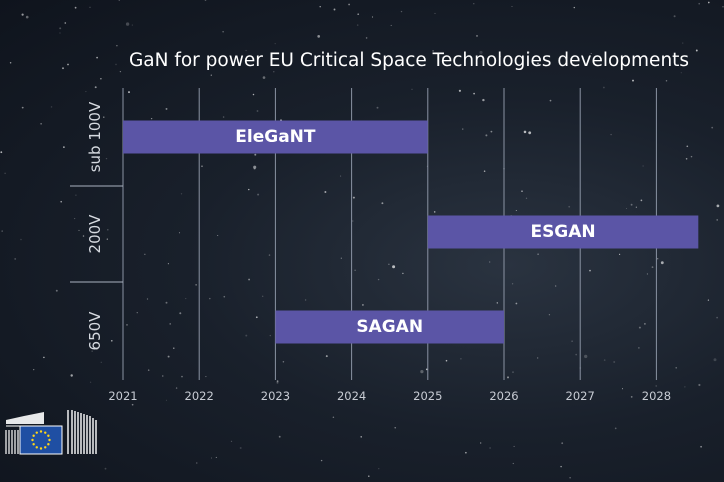 This screenshot has width=724, height=482. I want to click on x-axis-tick-labels: 2021 2022 2023 2024 2025 2026 2027 2028, so click(389, 396).